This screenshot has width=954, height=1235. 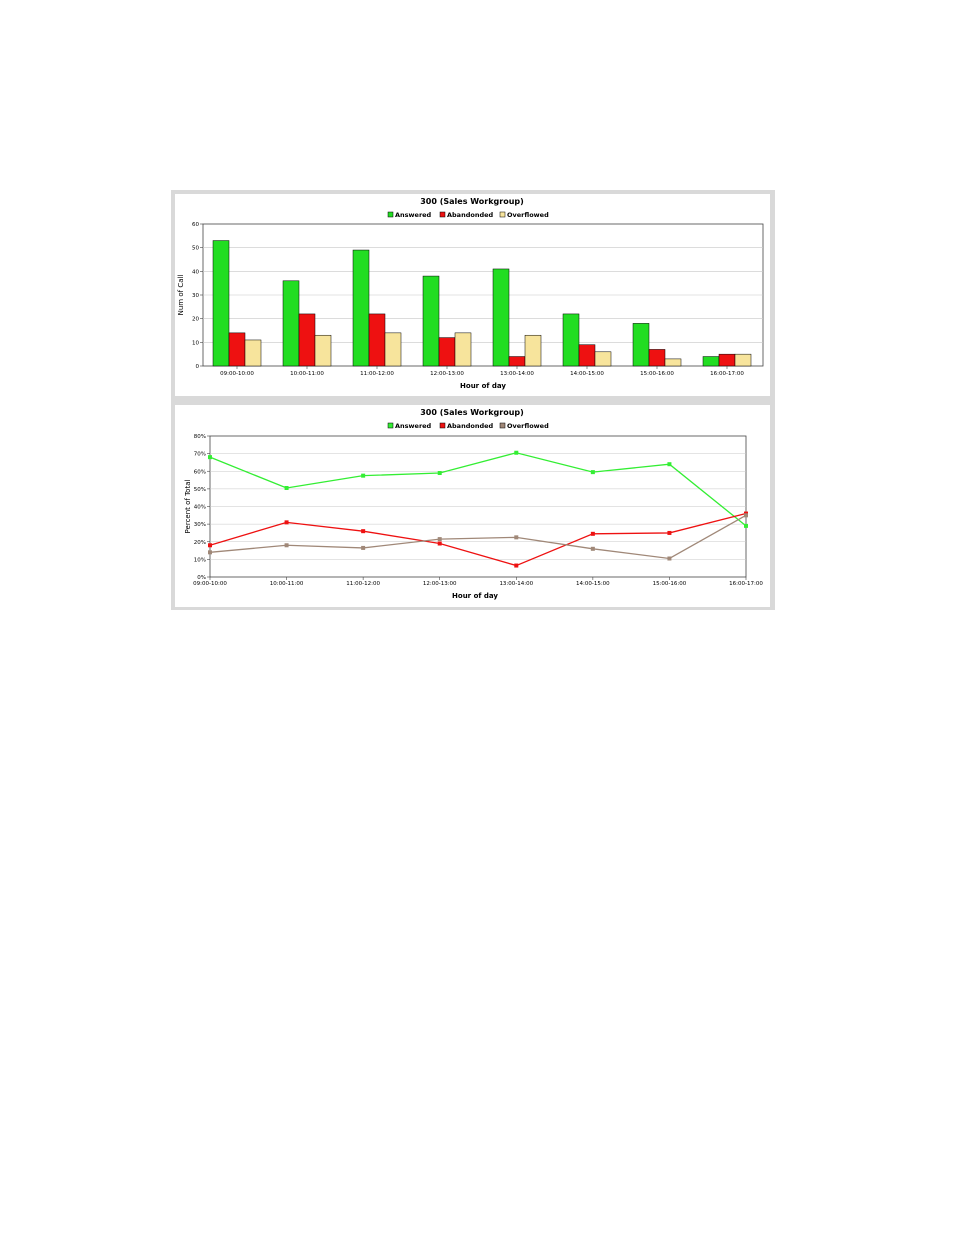 What do you see at coordinates (478, 489) in the screenshot?
I see `line-answered` at bounding box center [478, 489].